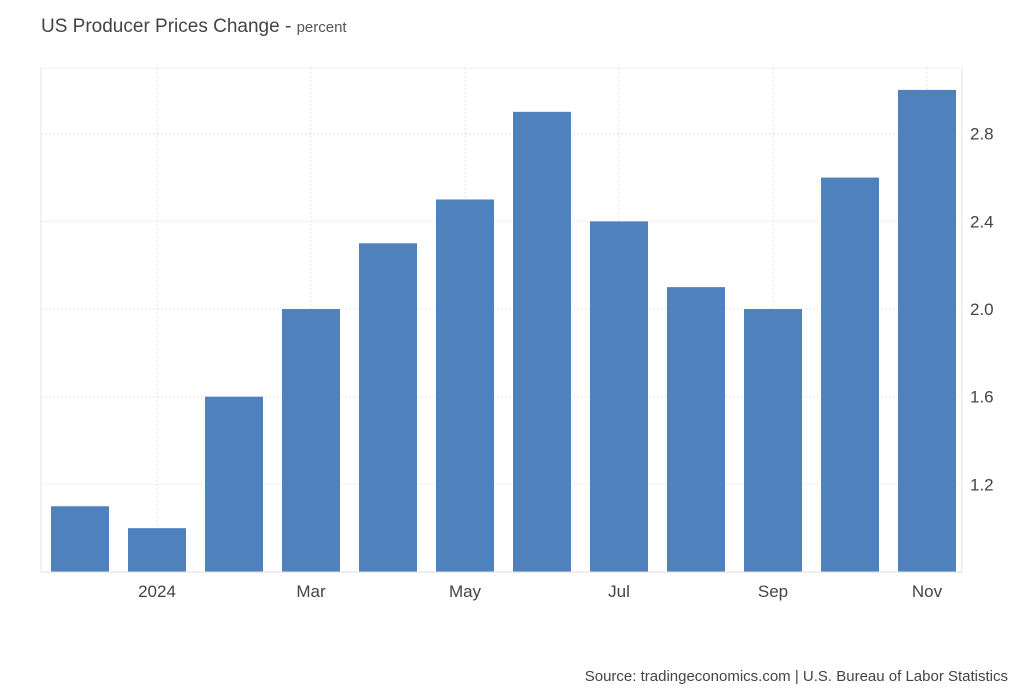 Image resolution: width=1024 pixels, height=700 pixels. What do you see at coordinates (157, 591) in the screenshot?
I see `x-tick-label: 2024` at bounding box center [157, 591].